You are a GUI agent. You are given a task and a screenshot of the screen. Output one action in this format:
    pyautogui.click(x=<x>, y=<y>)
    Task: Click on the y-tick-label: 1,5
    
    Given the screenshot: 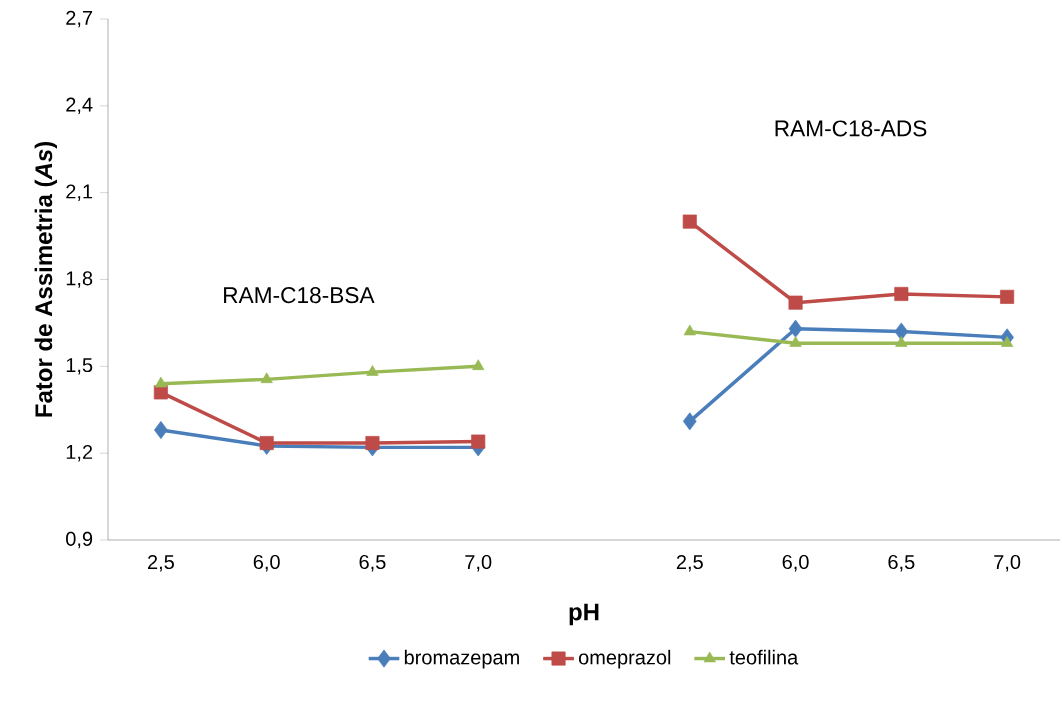 What is the action you would take?
    pyautogui.click(x=79, y=366)
    